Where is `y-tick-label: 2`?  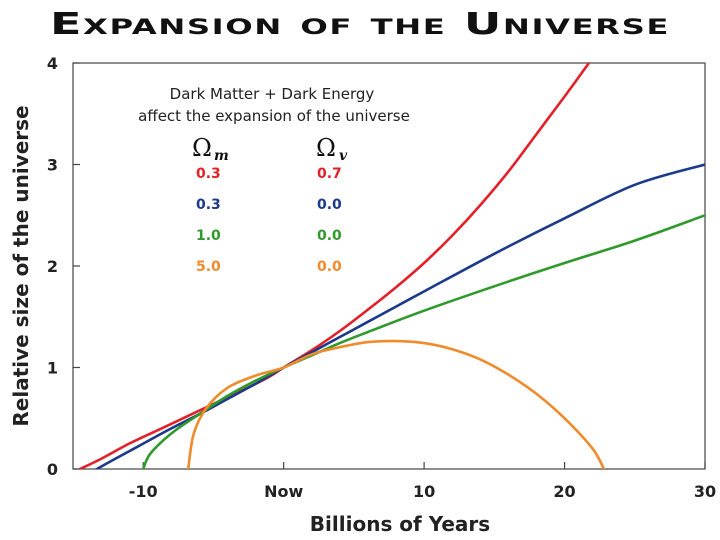
y-tick-label: 2 is located at coordinates (52, 266).